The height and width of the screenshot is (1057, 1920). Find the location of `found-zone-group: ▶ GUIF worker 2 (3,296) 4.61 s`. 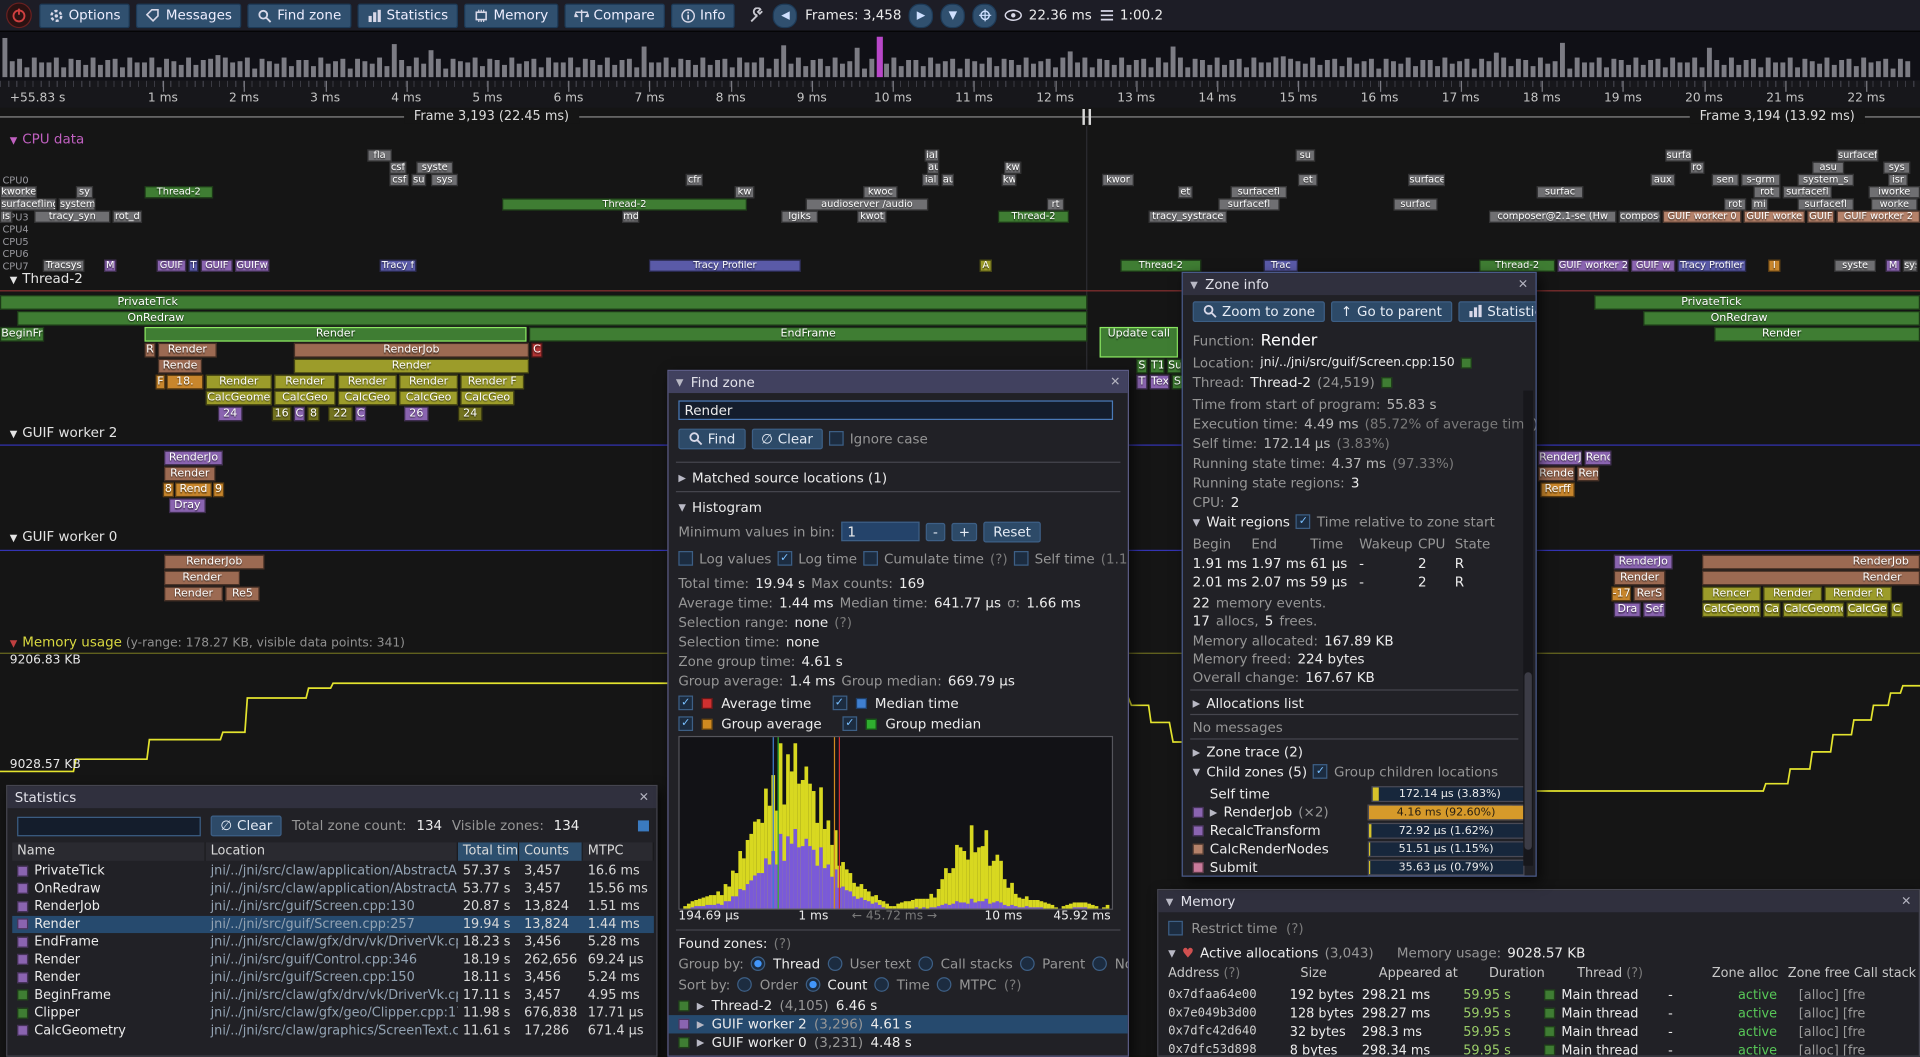

found-zone-group: ▶ GUIF worker 2 (3,296) 4.61 s is located at coordinates (898, 1024).